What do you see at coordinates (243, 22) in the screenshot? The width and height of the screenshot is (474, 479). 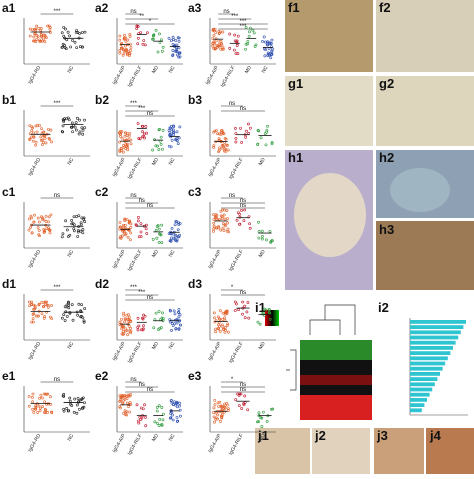 I see `significance-label: ***` at bounding box center [243, 22].